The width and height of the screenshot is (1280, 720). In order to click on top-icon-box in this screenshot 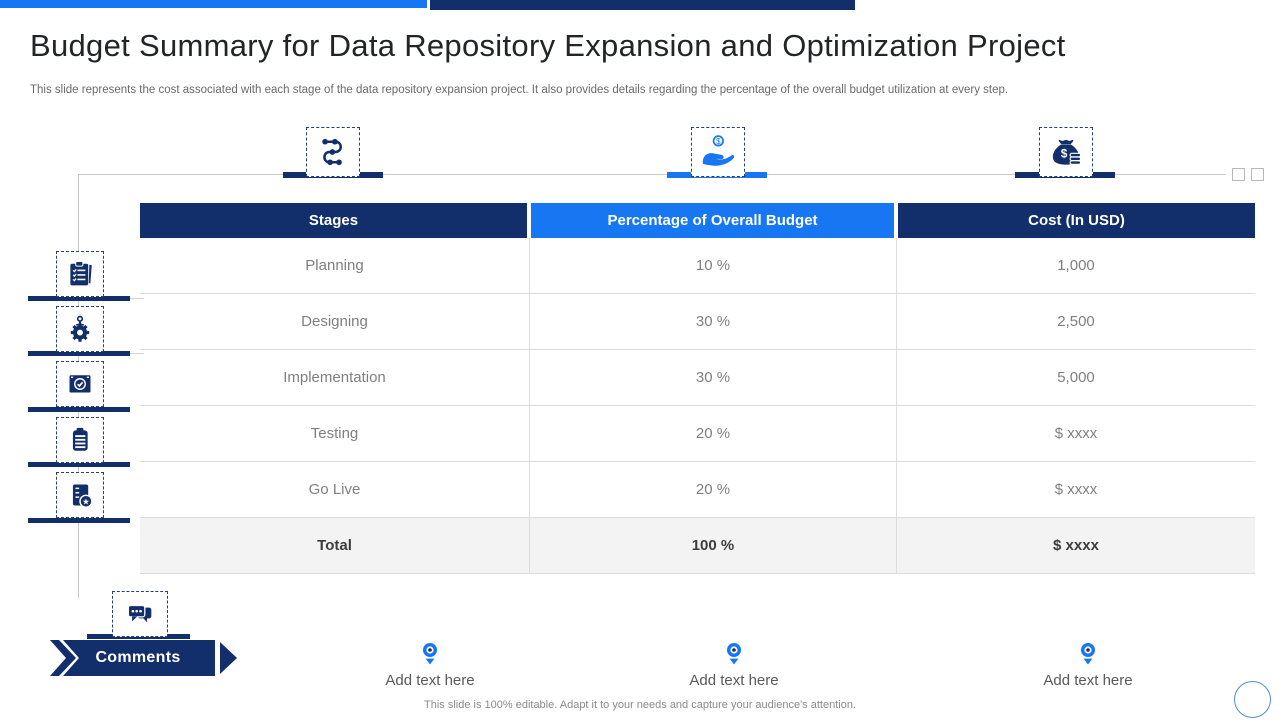, I will do `click(333, 152)`.